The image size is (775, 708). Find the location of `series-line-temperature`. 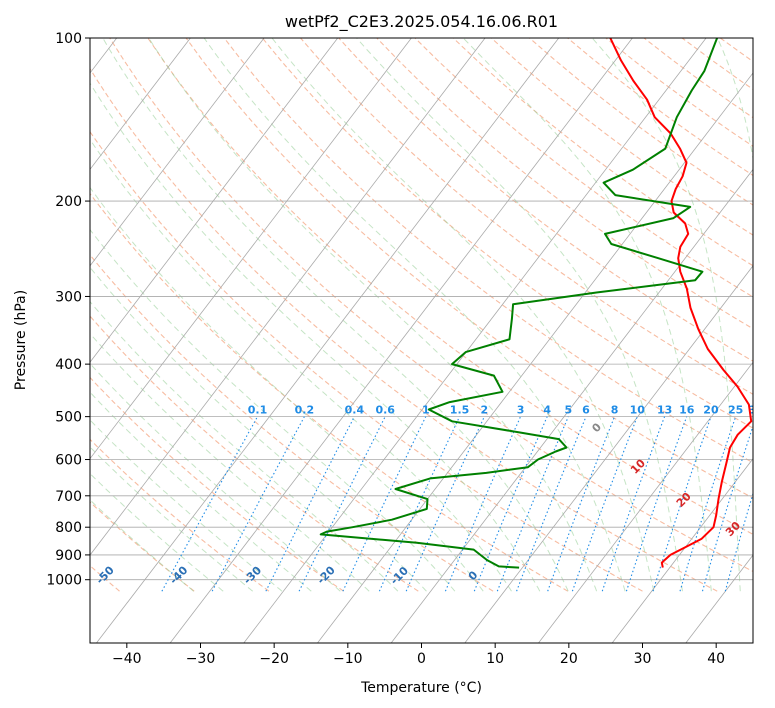

series-line-temperature is located at coordinates (681, 303).